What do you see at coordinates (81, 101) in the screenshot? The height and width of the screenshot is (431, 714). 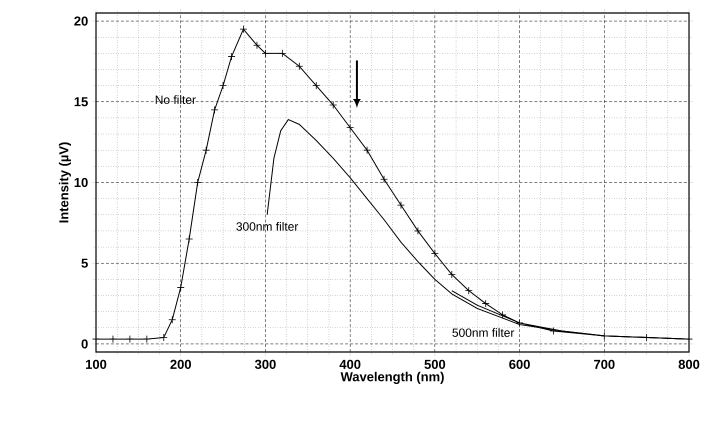 I see `y-tick-label: 15` at bounding box center [81, 101].